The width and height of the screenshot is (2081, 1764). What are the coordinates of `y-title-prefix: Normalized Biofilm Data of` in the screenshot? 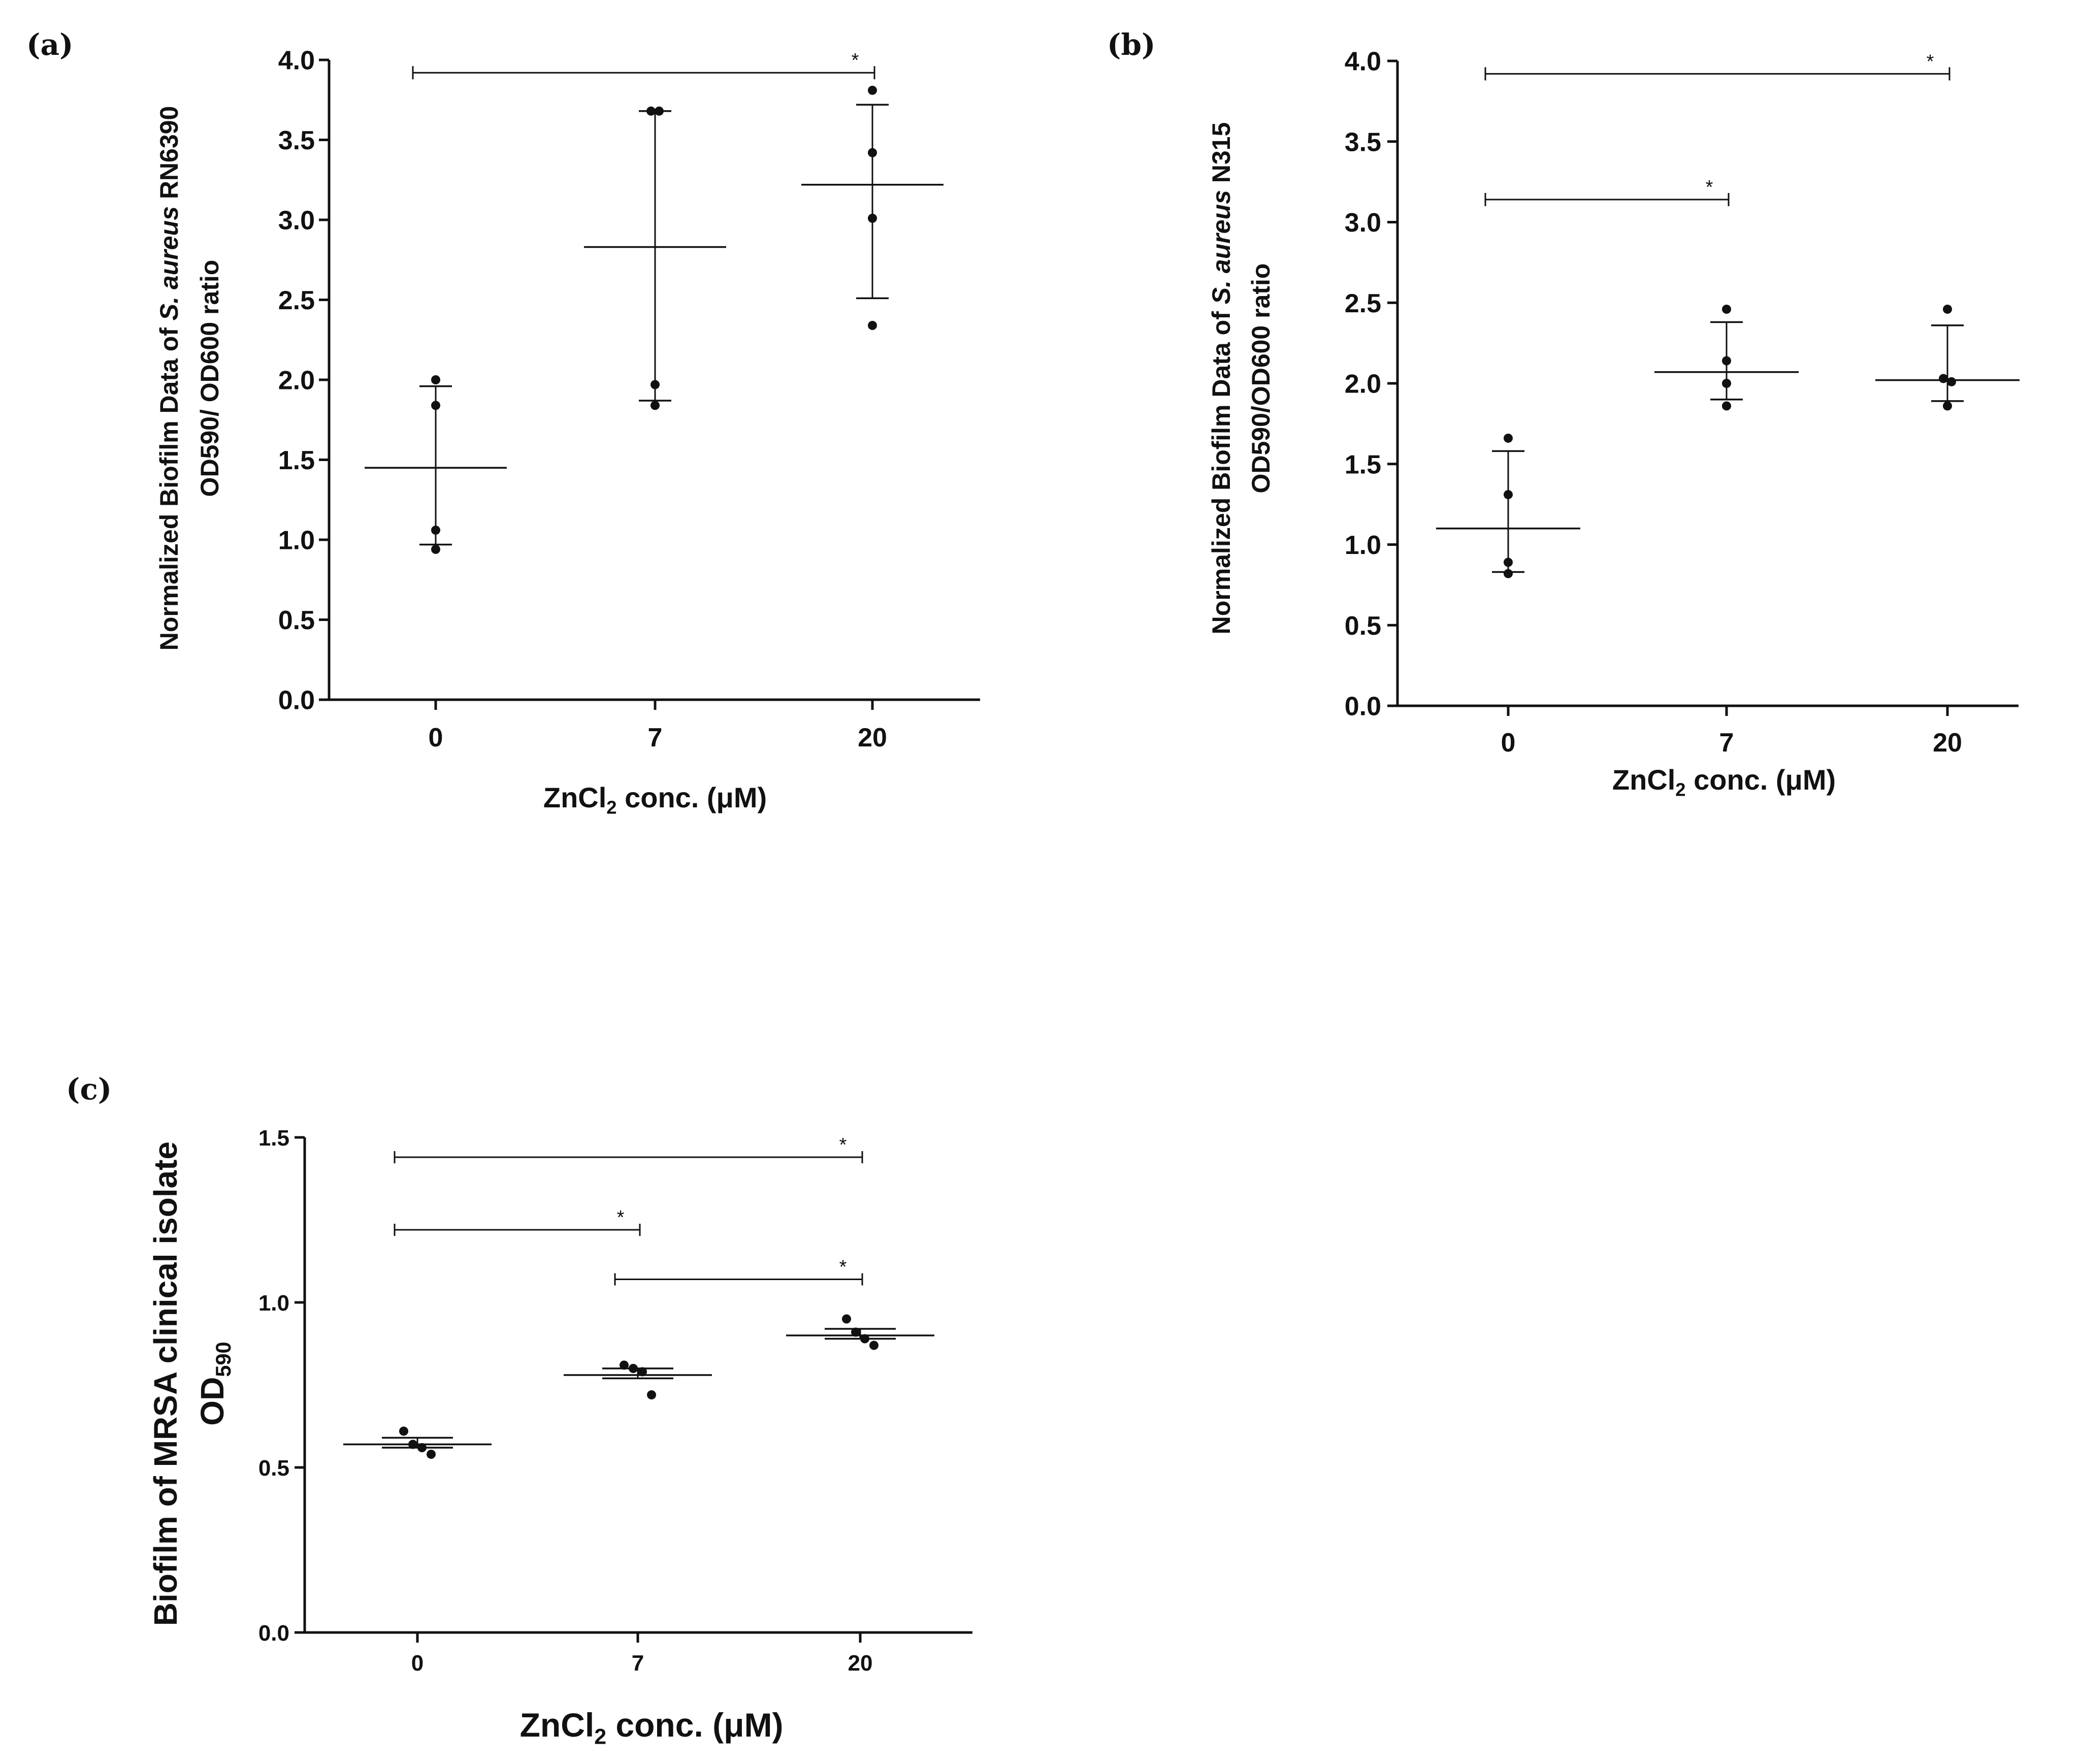 It's located at (169, 485).